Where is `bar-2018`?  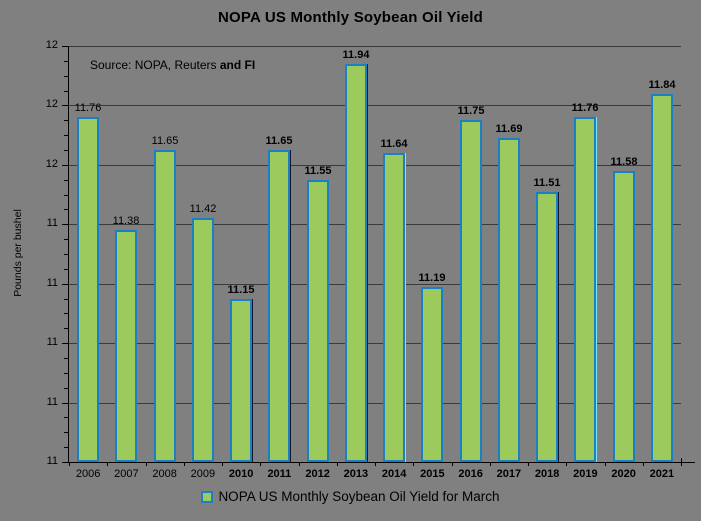 bar-2018 is located at coordinates (547, 327).